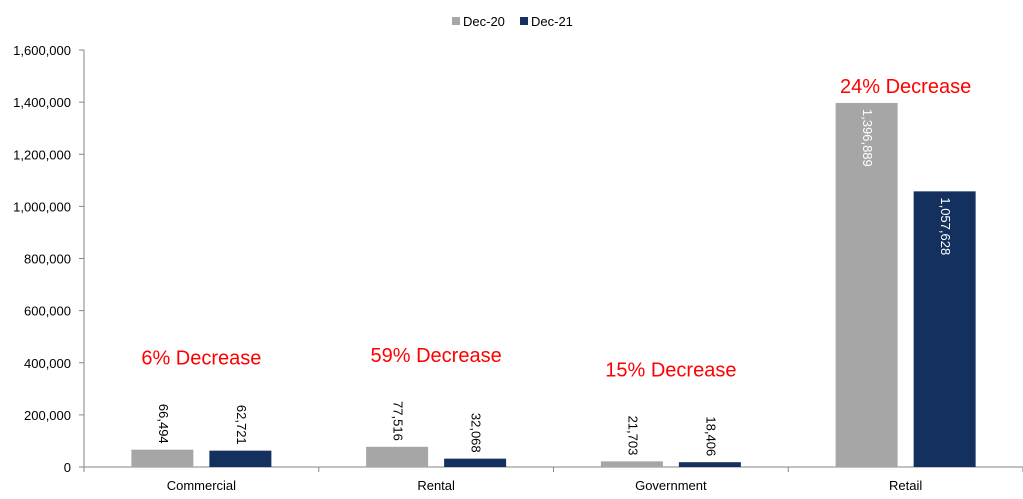 This screenshot has height=499, width=1023. Describe the element at coordinates (436, 356) in the screenshot. I see `decrease-annotation: 59% Decrease` at that location.